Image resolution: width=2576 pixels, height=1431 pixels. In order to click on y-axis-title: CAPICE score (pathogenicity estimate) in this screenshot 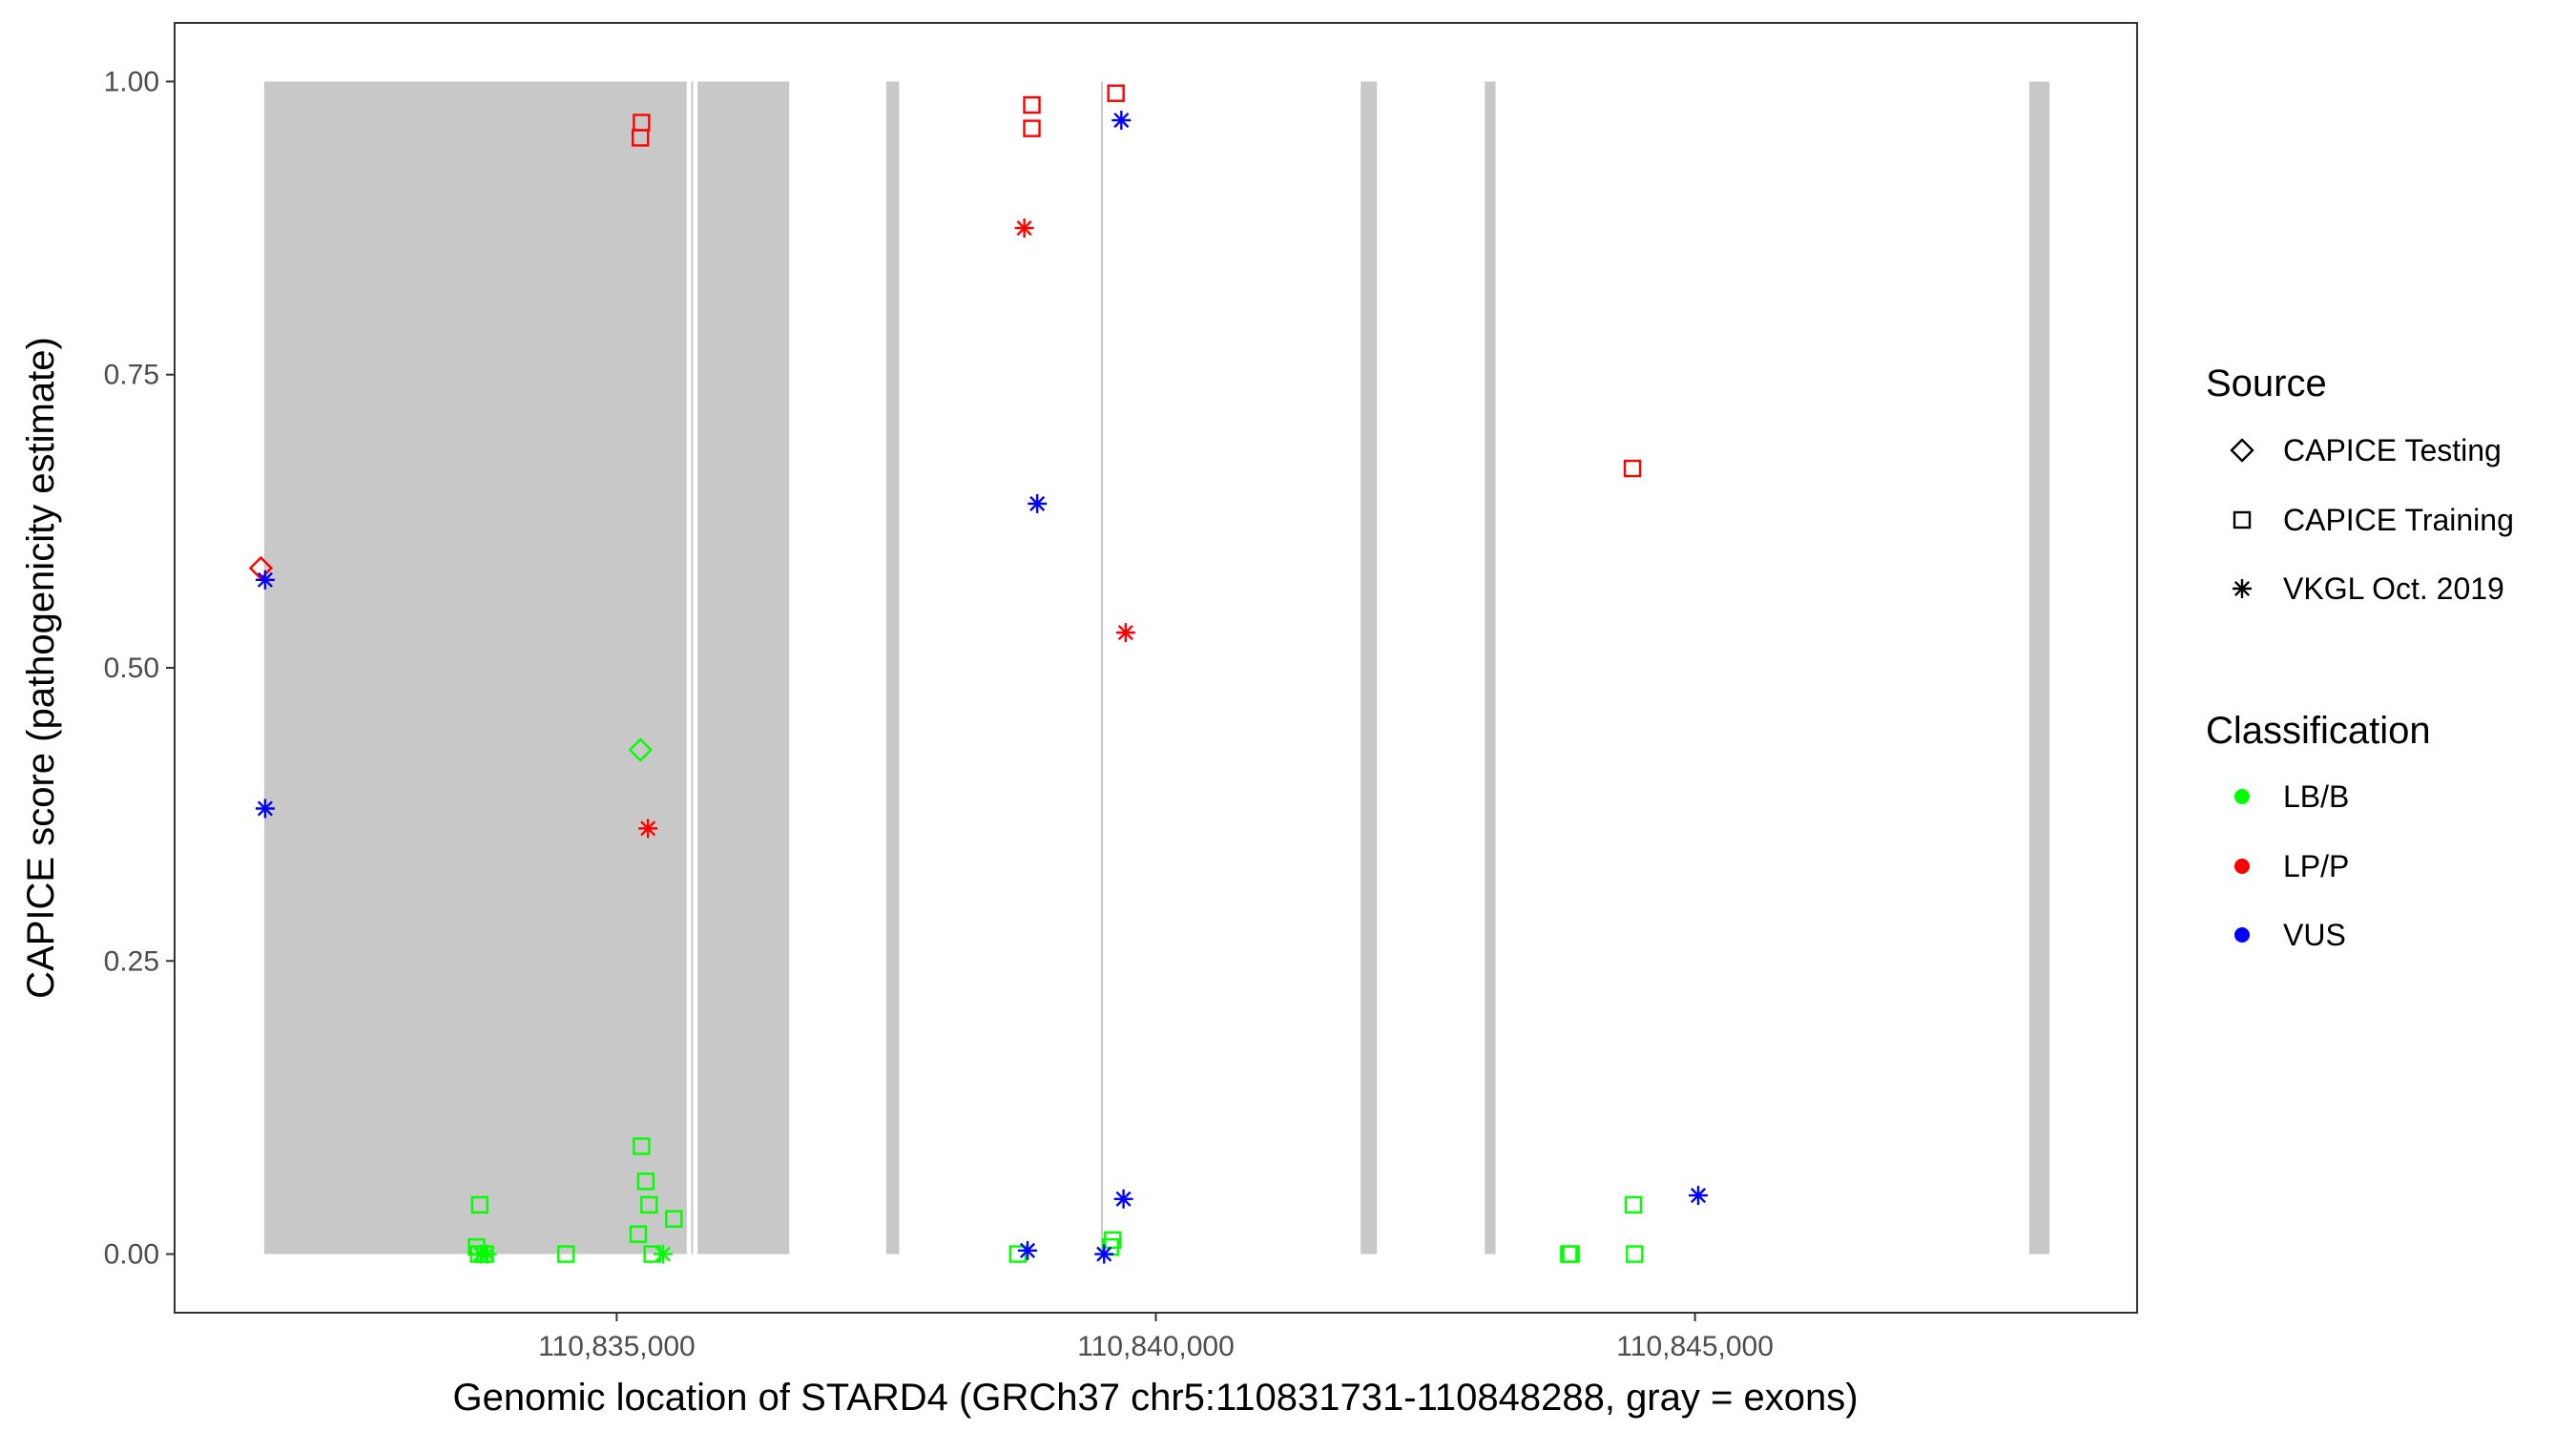, I will do `click(41, 668)`.